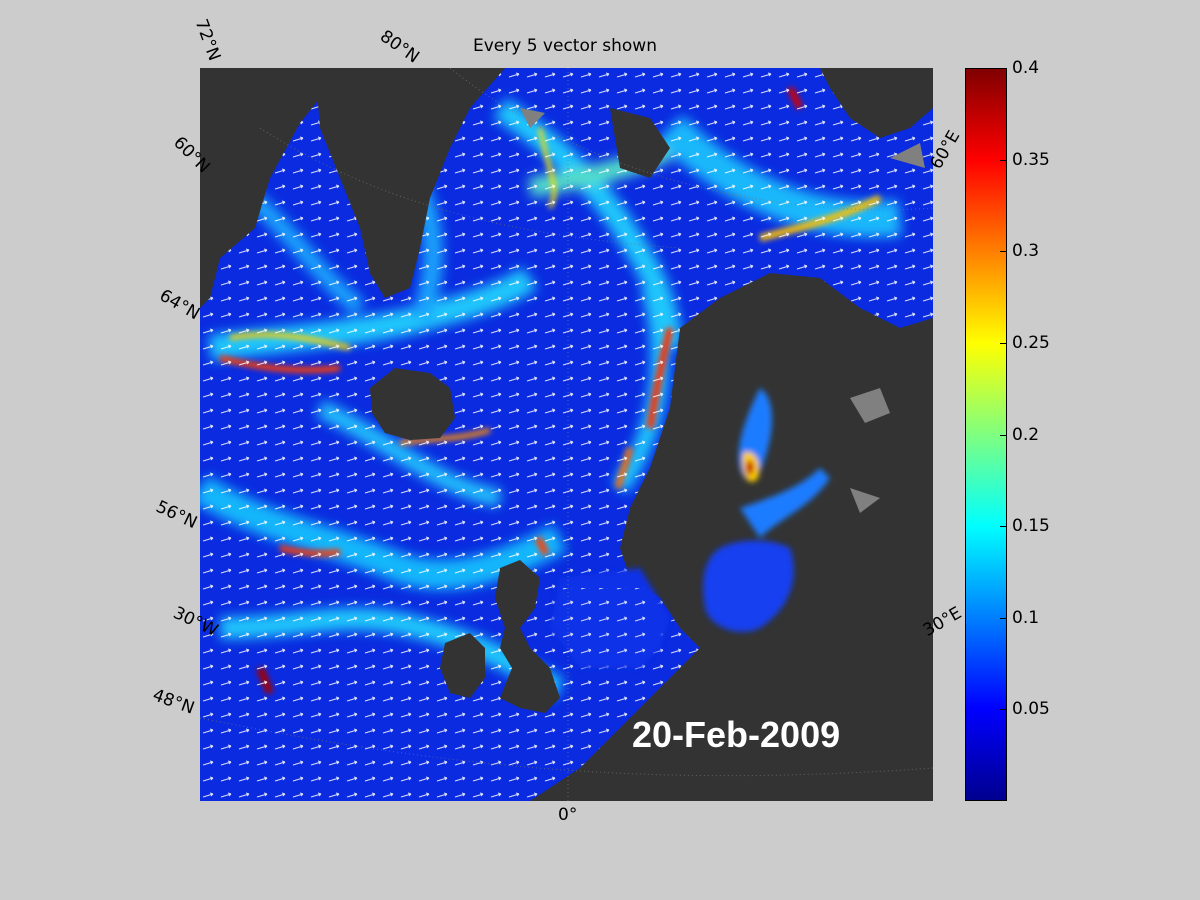 The height and width of the screenshot is (900, 1200). Describe the element at coordinates (876, 103) in the screenshot. I see `land-arctic-east` at that location.